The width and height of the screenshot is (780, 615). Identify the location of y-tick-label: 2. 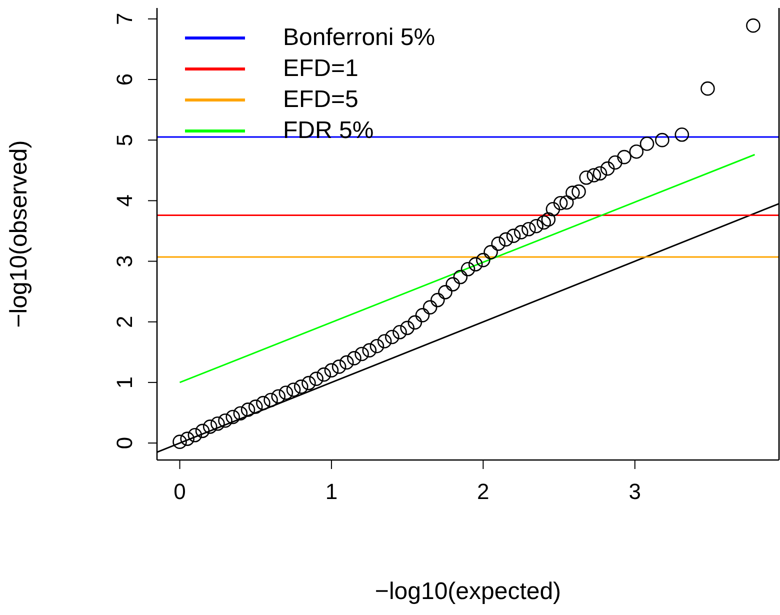
(124, 322).